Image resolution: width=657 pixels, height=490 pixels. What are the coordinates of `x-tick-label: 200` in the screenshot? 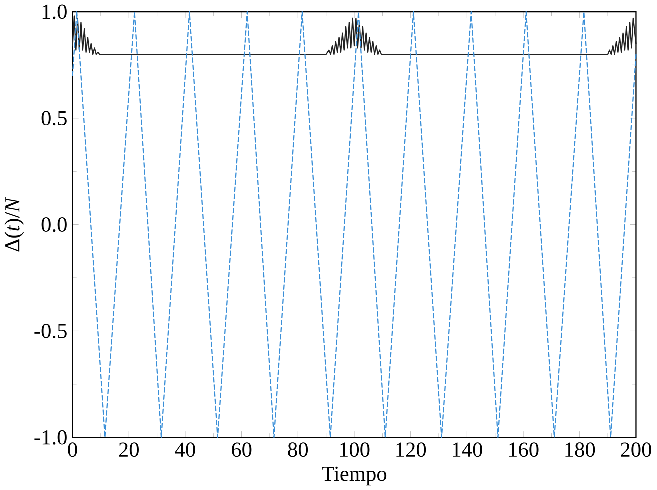 It's located at (636, 449).